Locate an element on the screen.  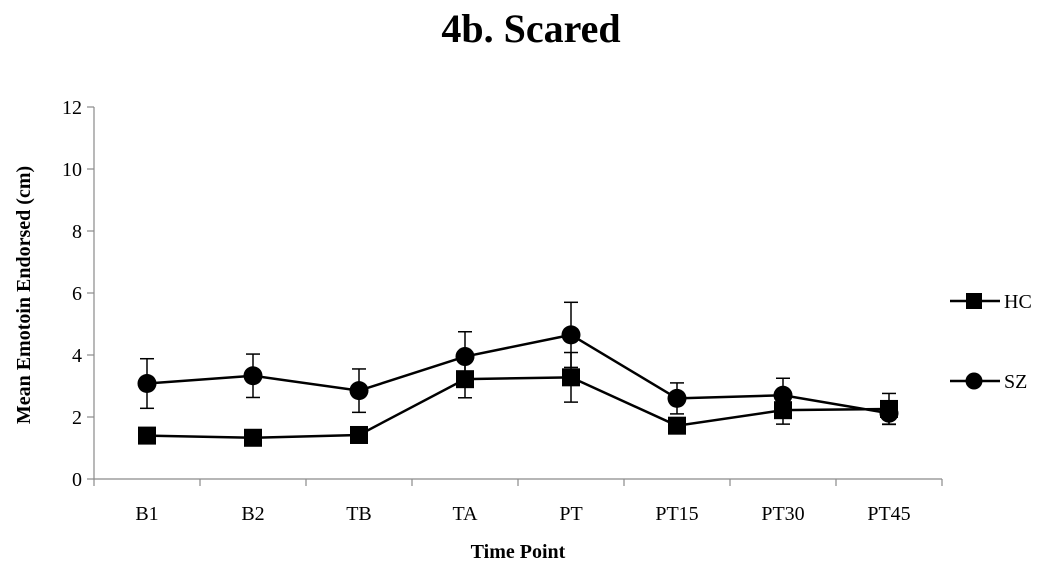
x-tick-label: B1 is located at coordinates (146, 514).